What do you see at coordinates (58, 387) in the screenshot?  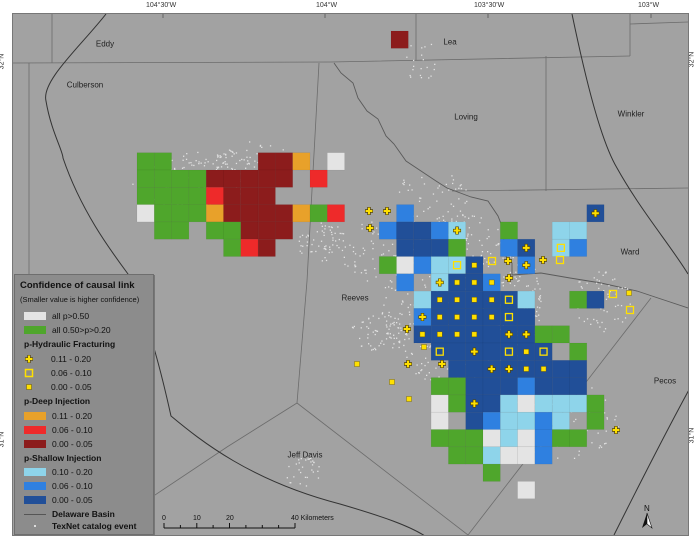 I see `legend-item-hf-low: 0.00 - 0.05` at bounding box center [58, 387].